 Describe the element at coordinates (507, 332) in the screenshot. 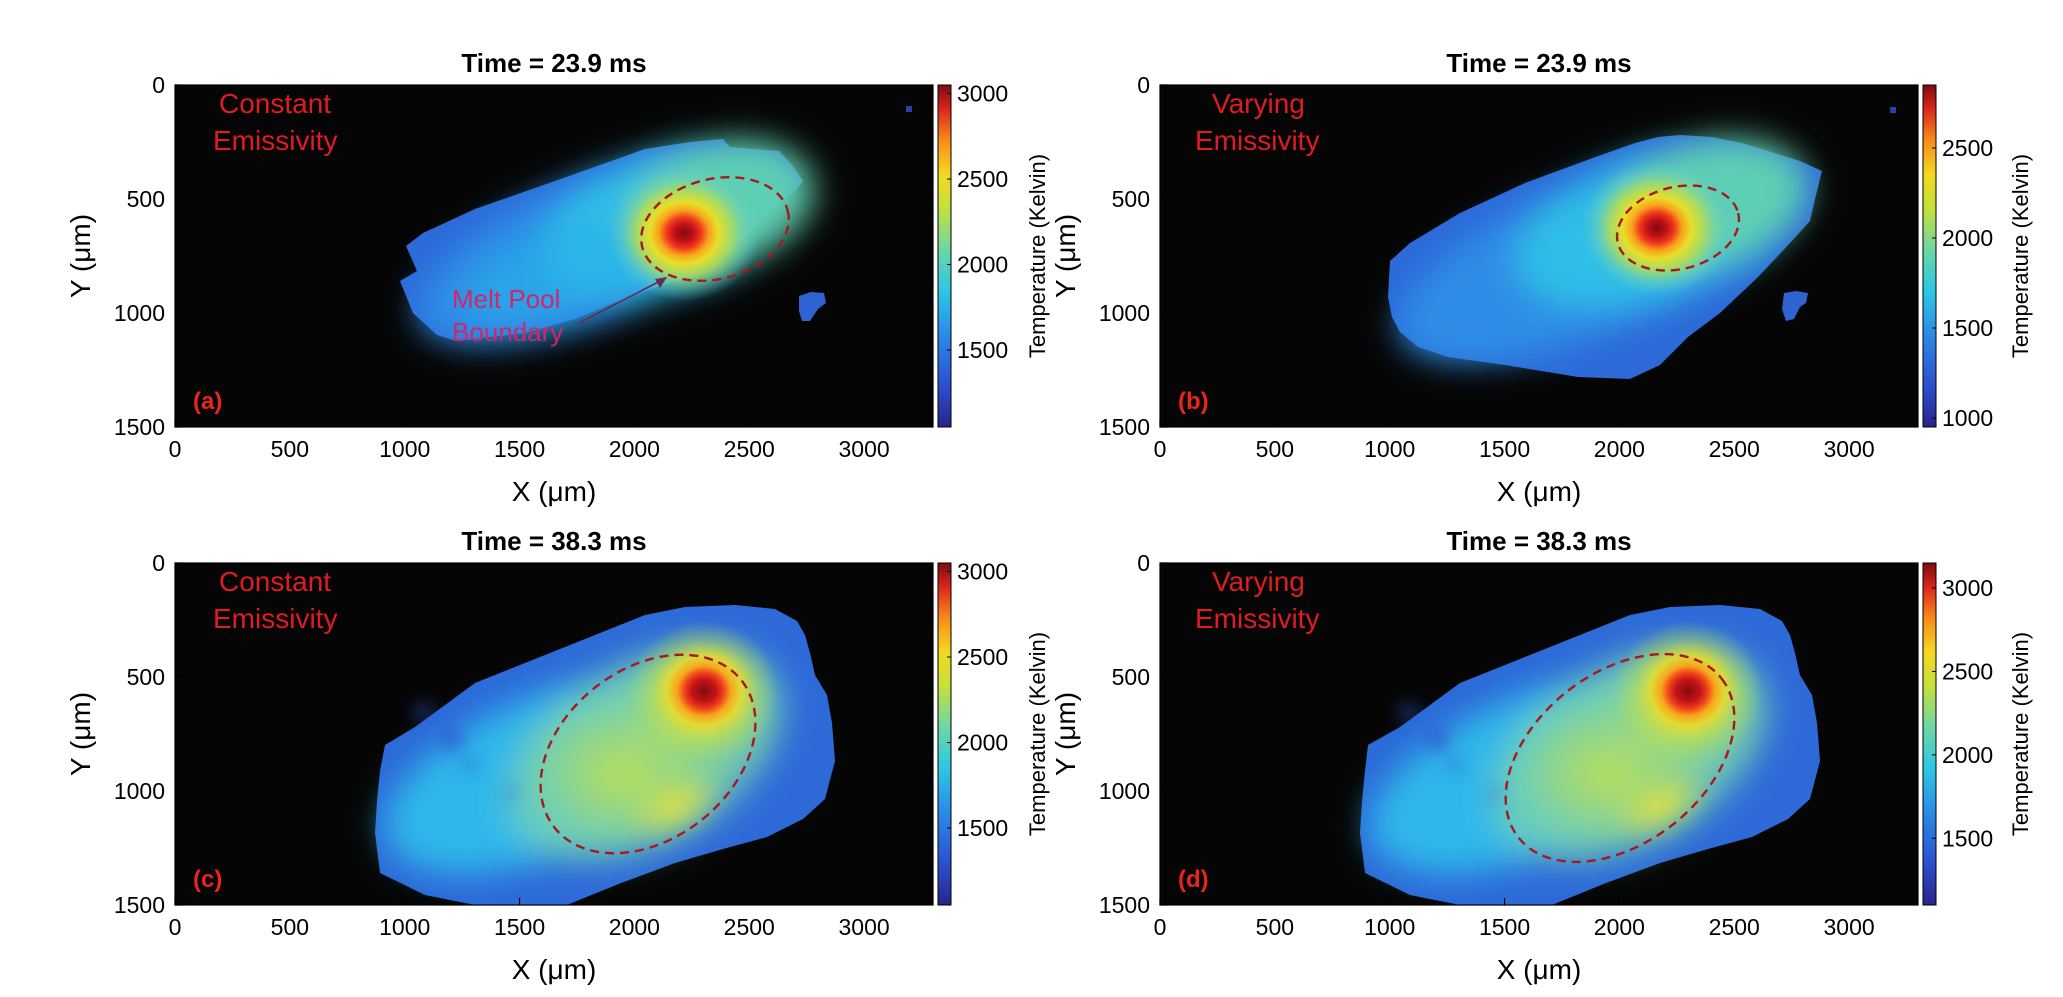

I see `callout-line-2: Boundary` at that location.